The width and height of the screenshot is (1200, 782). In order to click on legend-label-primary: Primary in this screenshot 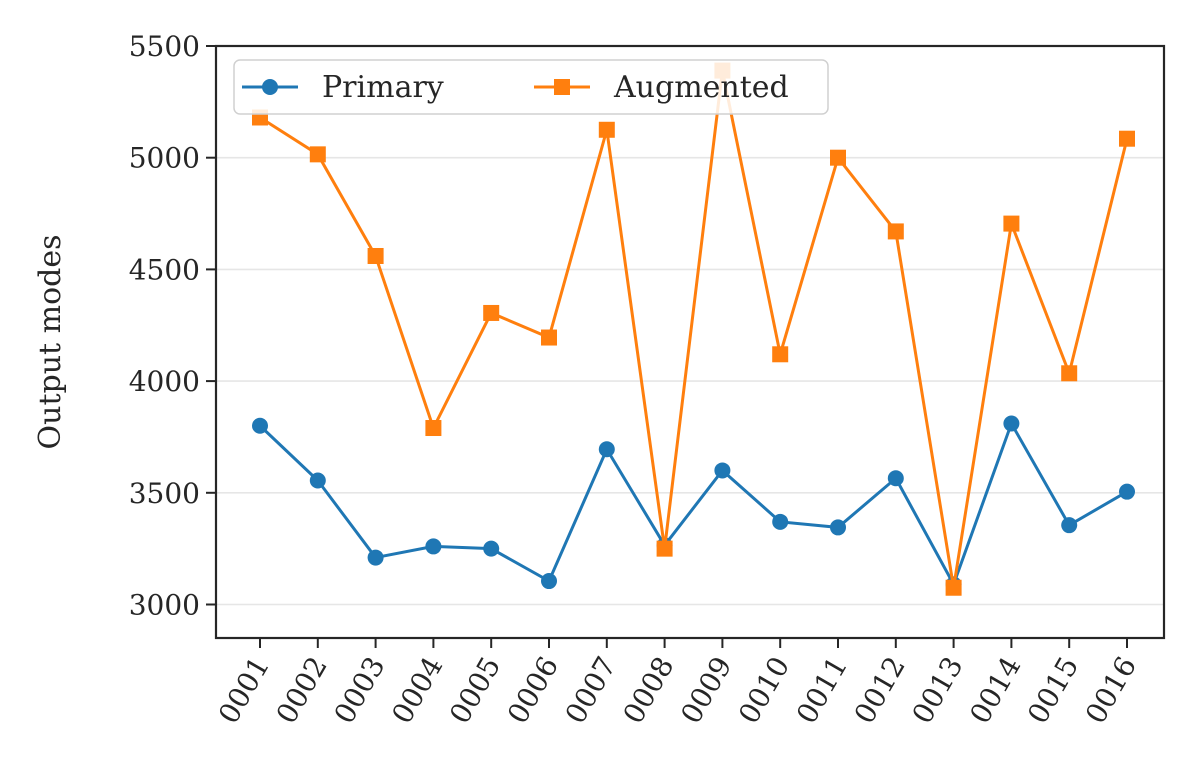, I will do `click(383, 87)`.